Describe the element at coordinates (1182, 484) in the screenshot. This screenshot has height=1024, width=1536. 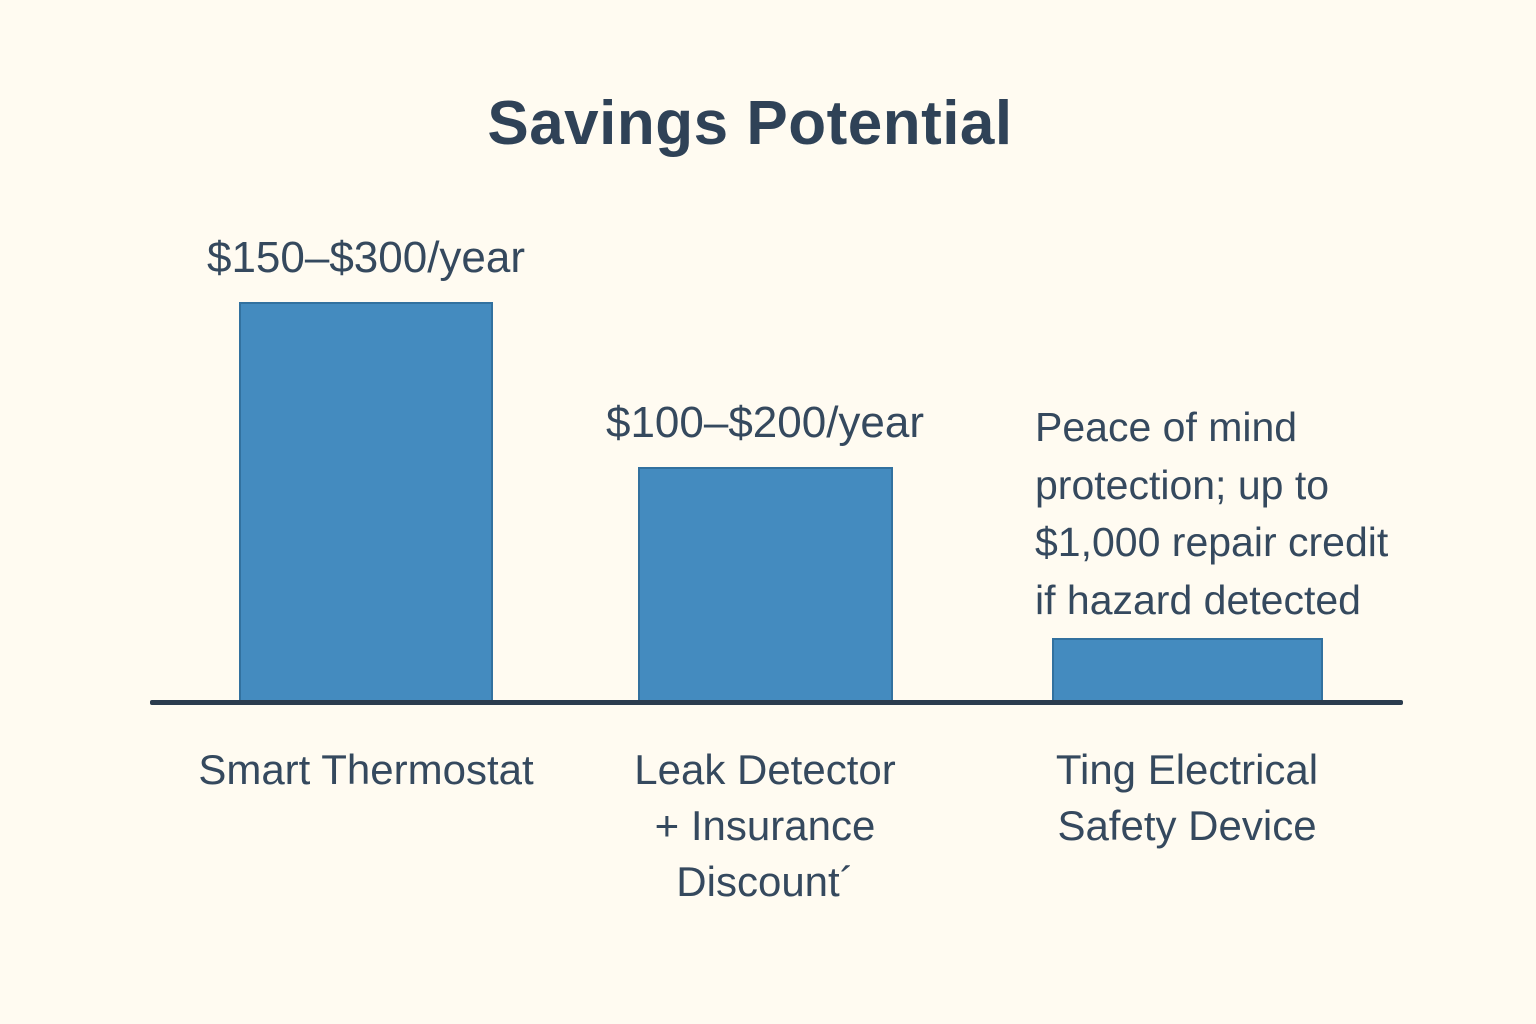
I see `annotation-line: protection; up to` at that location.